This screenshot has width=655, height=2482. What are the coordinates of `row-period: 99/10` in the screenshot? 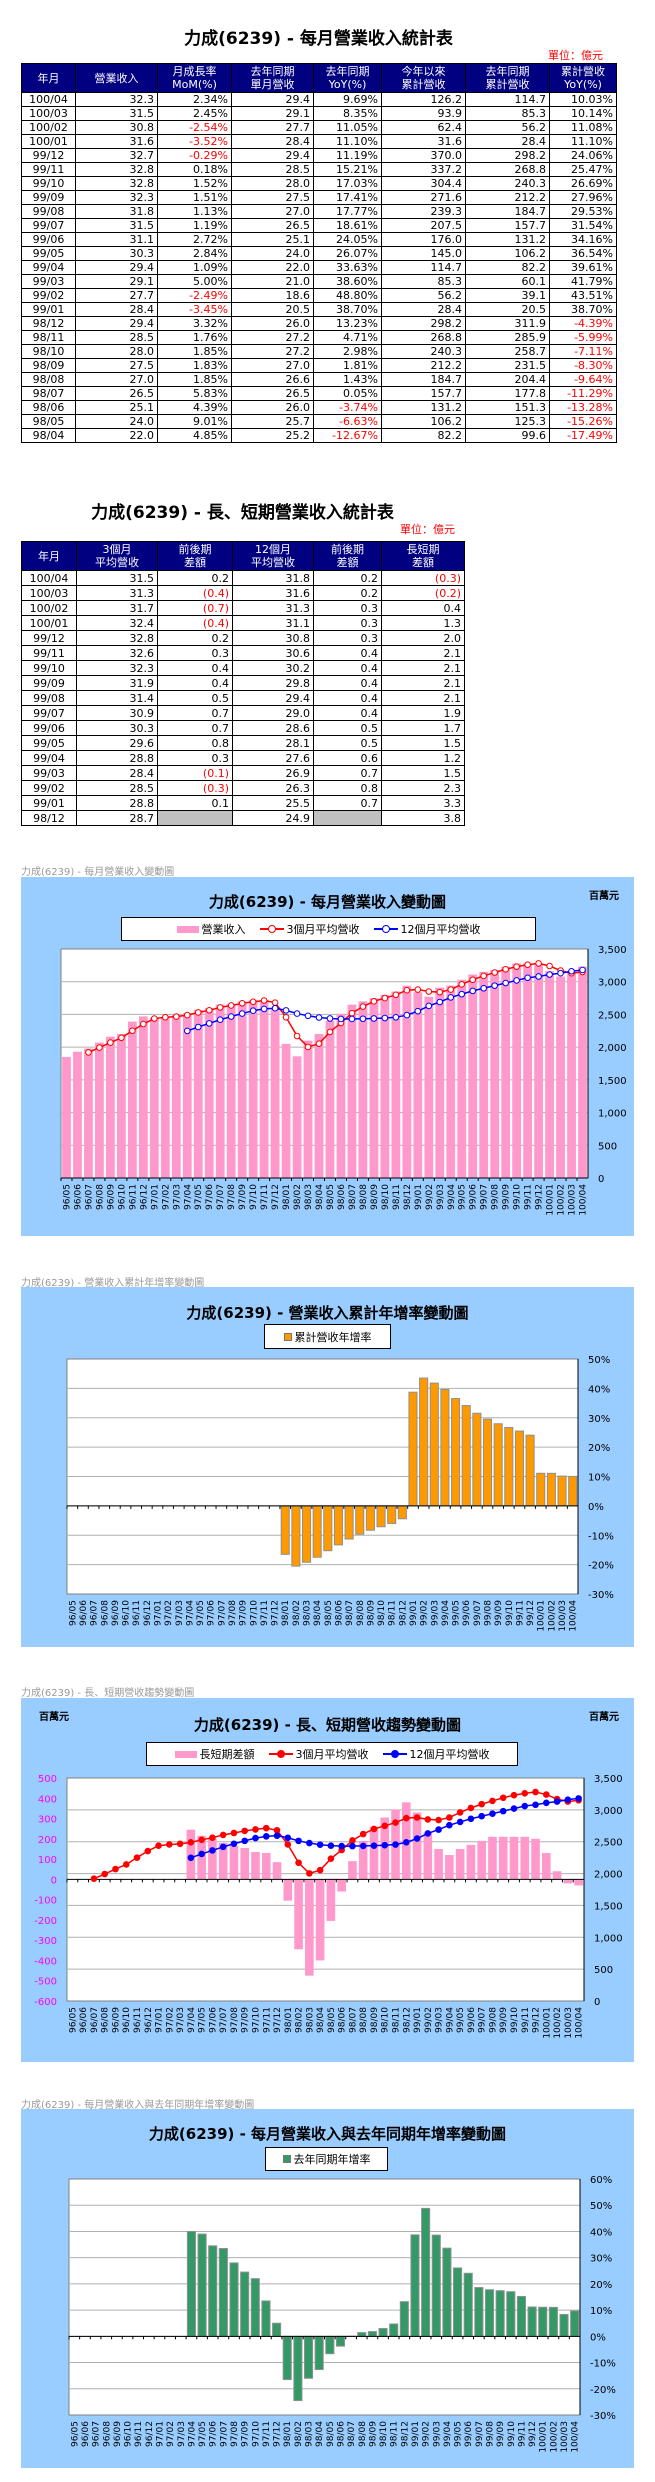 It's located at (48, 183).